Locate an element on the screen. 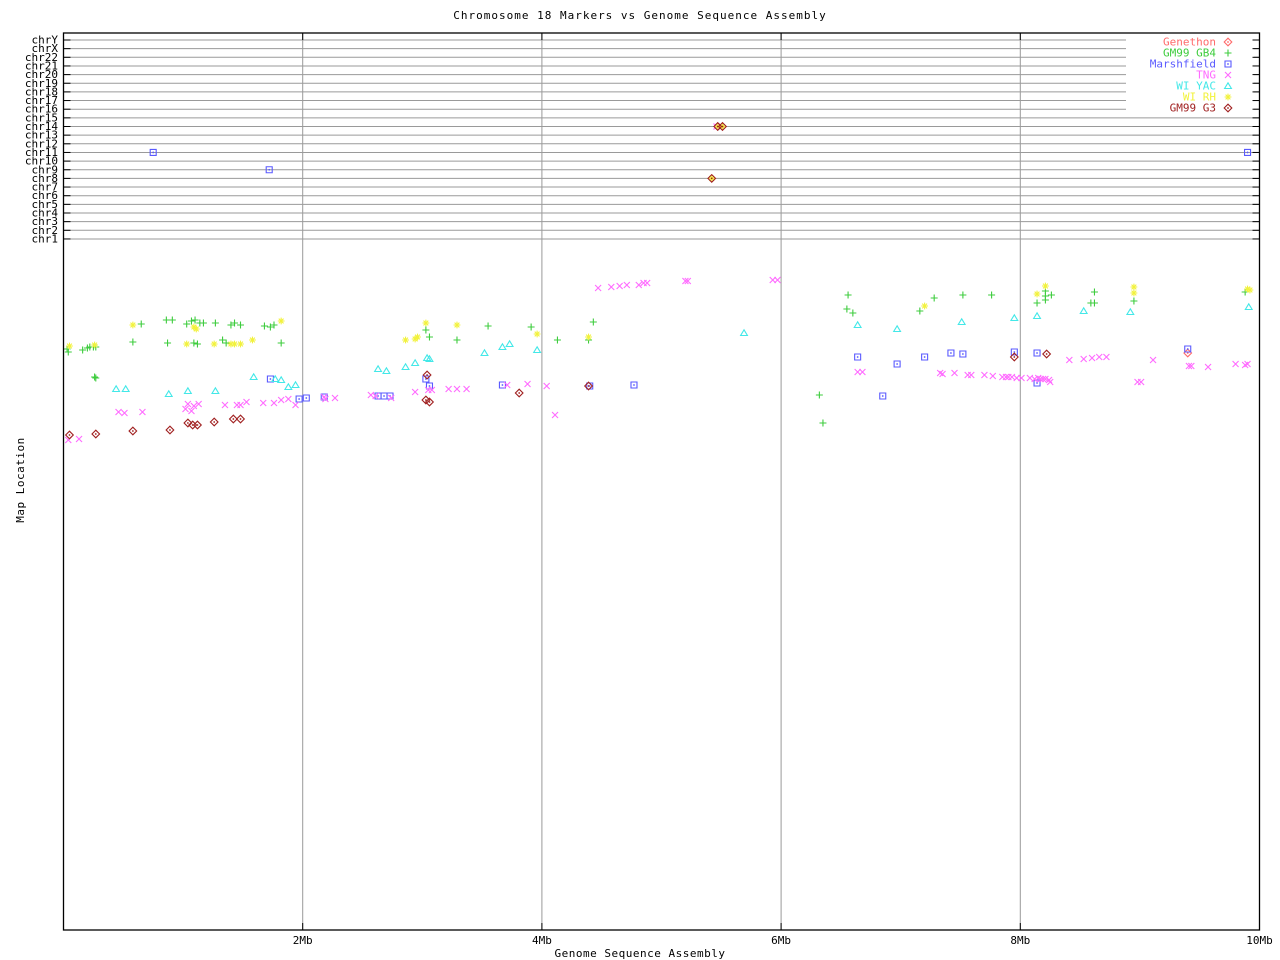 This screenshot has width=1280, height=960. x-tick-label: 8Mb is located at coordinates (1020, 940).